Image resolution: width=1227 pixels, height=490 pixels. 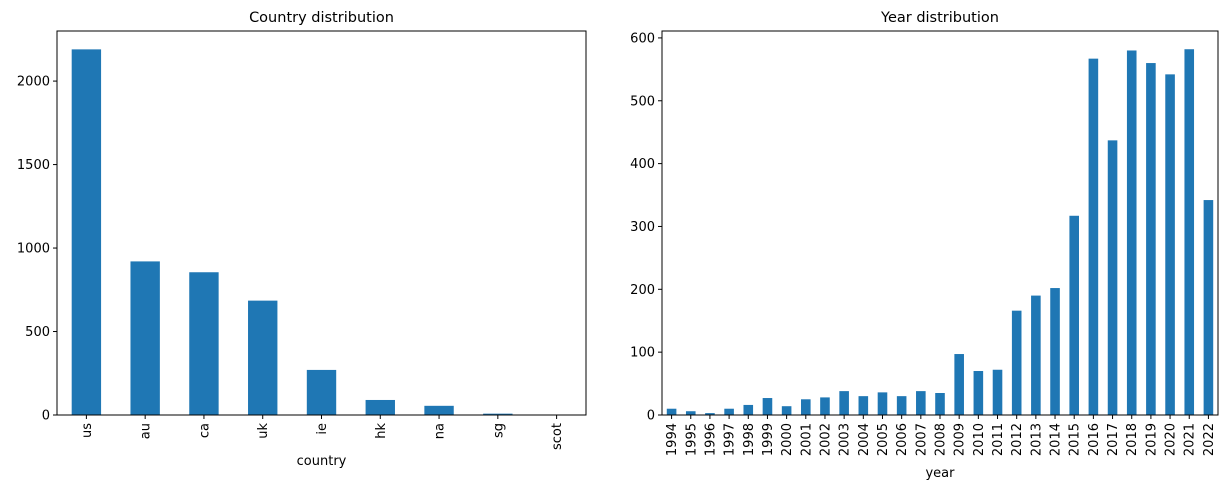 What do you see at coordinates (1113, 439) in the screenshot?
I see `x-tick-label-year-2017: 2017` at bounding box center [1113, 439].